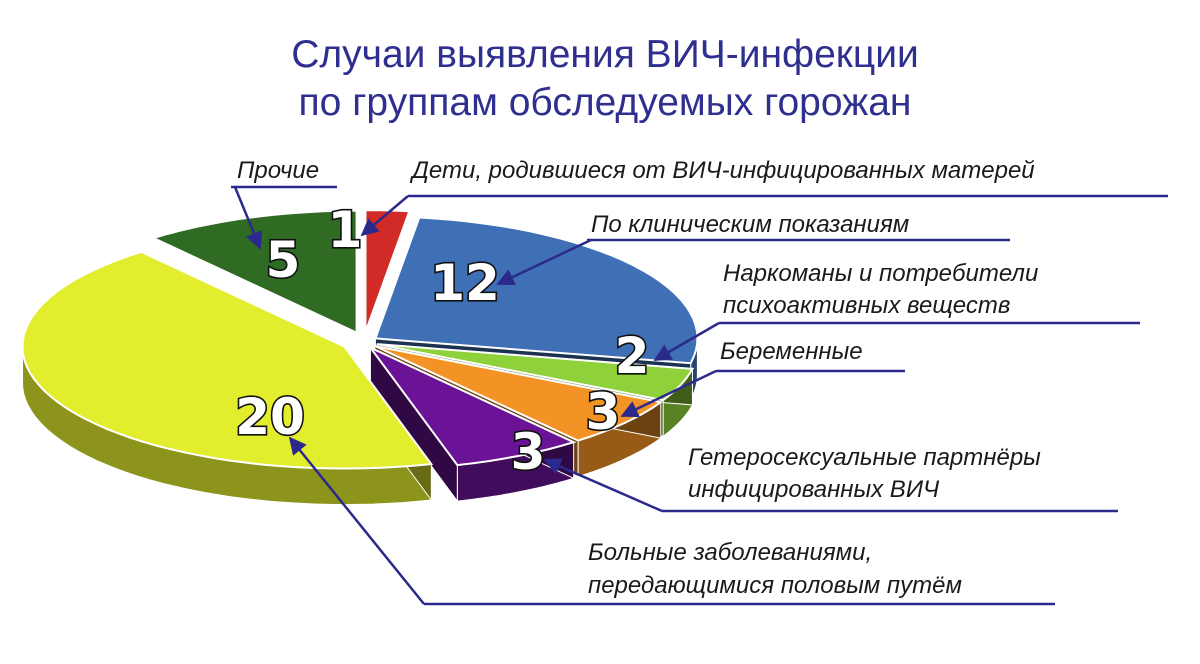 The image size is (1200, 664). I want to click on slice-value-label-2: 12, so click(465, 283).